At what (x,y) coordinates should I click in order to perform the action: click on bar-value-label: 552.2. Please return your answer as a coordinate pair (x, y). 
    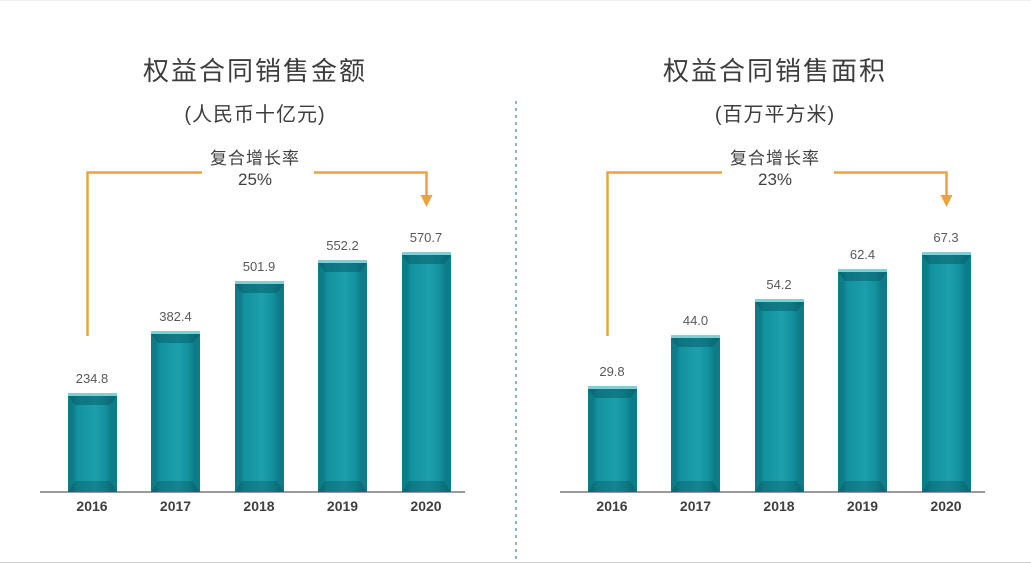
    Looking at the image, I should click on (342, 245).